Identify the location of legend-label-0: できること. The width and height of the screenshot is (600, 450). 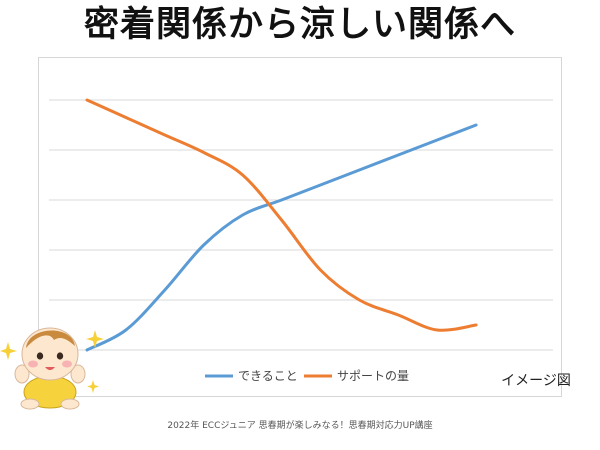
(268, 376).